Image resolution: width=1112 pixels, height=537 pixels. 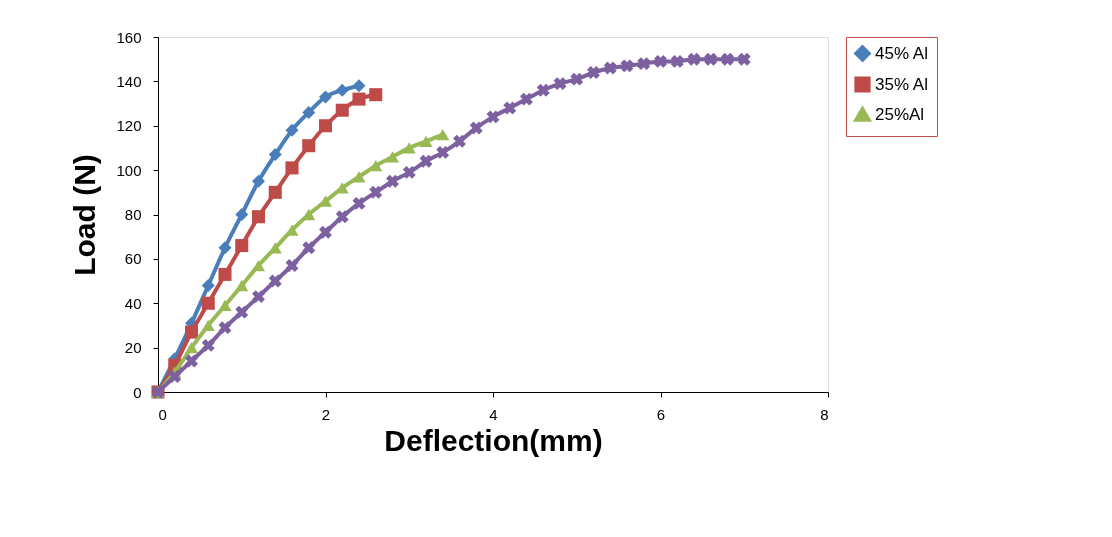 What do you see at coordinates (129, 37) in the screenshot?
I see `y-tick-label: 160` at bounding box center [129, 37].